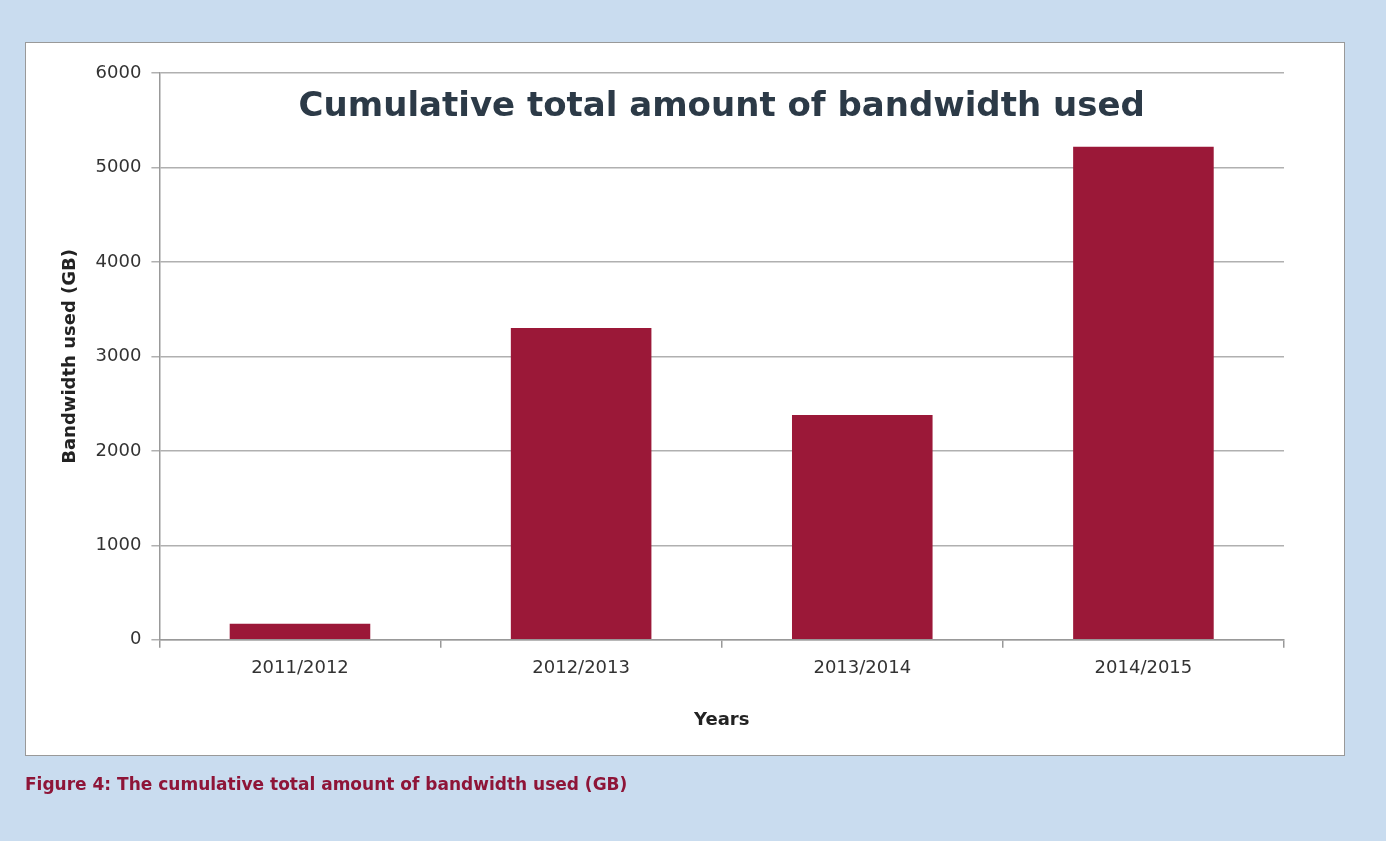 This screenshot has height=841, width=1386. I want to click on caption: Figure 4: The cumulative total amount of bandwidth used (GB), so click(326, 784).